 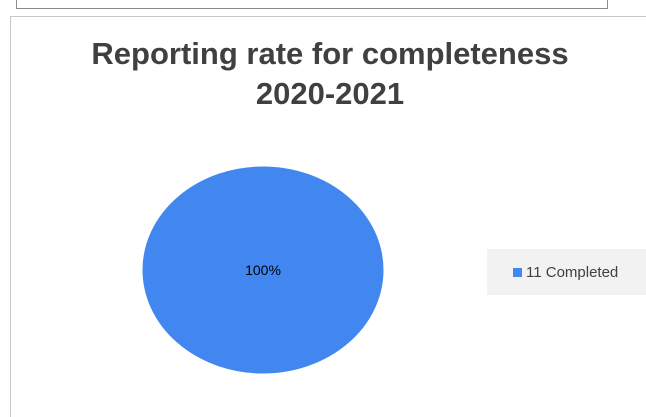 I want to click on chart-title: Reporting rate for completeness, so click(x=330, y=53).